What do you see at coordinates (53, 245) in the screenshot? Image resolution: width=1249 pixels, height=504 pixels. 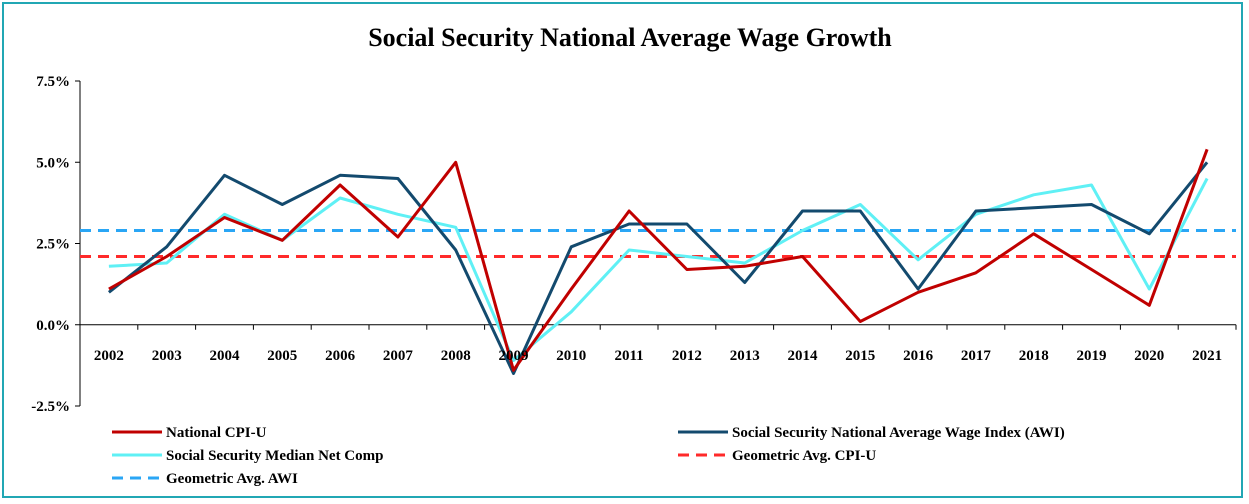 I see `y-tick-label: 2.5%` at bounding box center [53, 245].